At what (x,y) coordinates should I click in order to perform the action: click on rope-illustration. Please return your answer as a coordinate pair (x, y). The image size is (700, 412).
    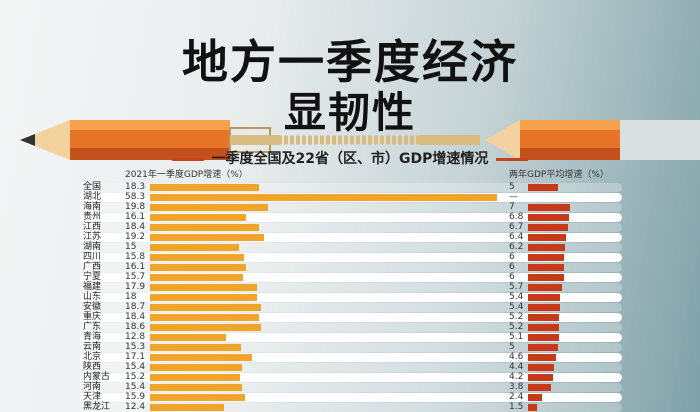
    Looking at the image, I should click on (350, 140).